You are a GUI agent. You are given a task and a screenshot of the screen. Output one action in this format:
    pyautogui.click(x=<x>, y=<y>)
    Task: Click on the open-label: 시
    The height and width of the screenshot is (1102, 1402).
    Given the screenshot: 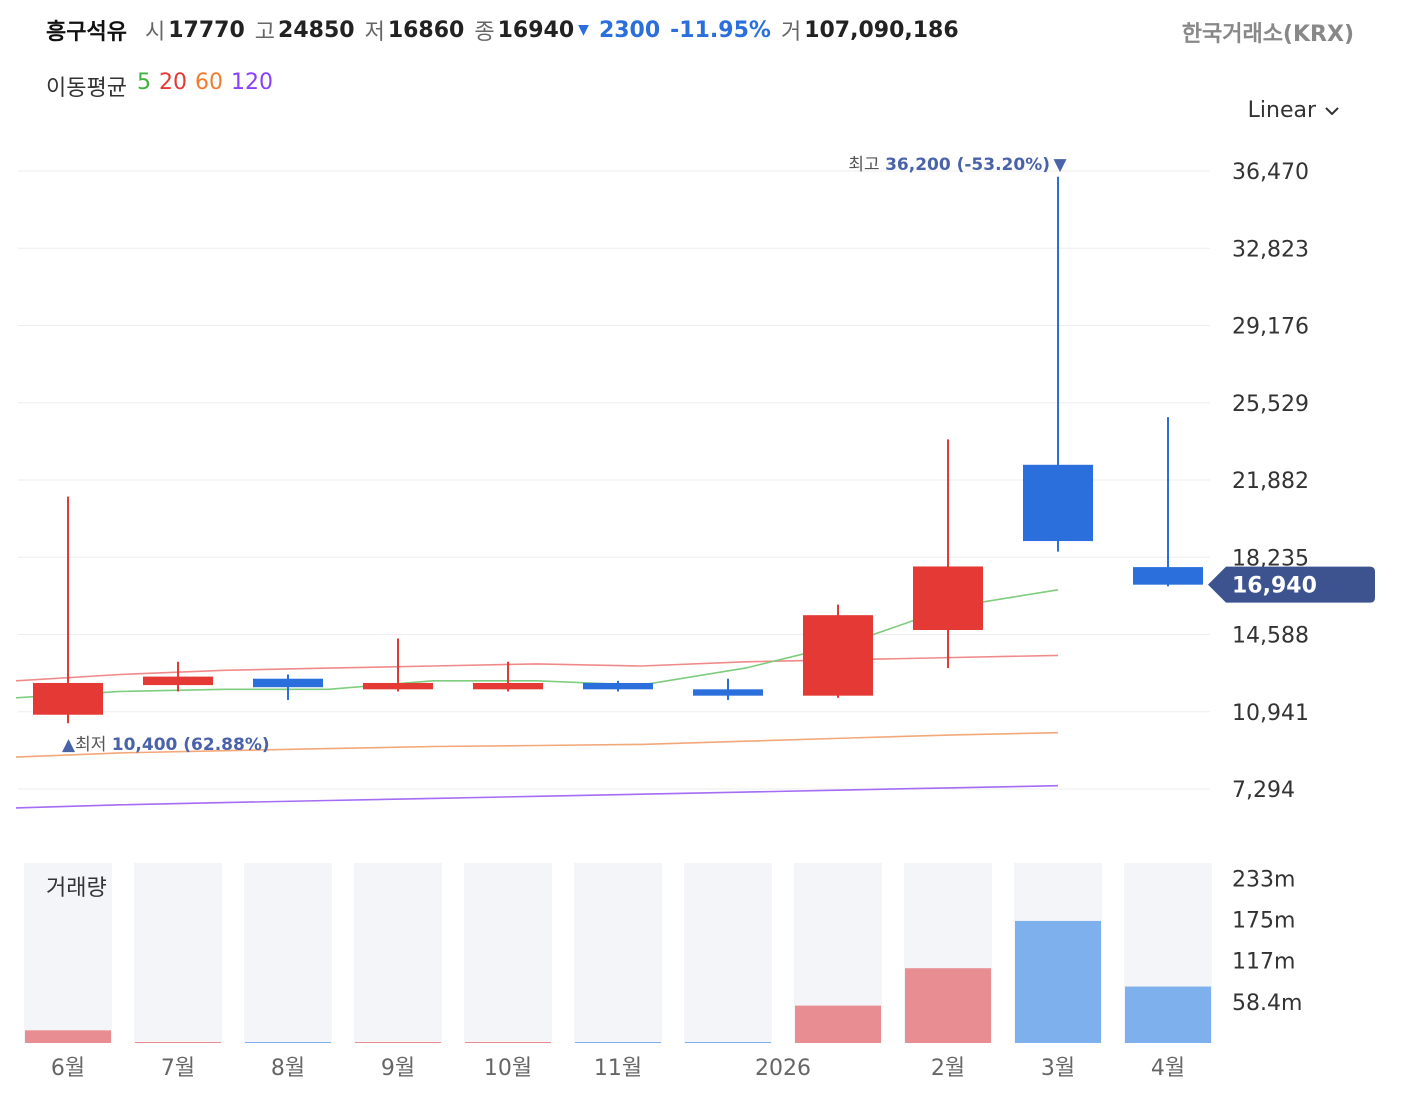 What is the action you would take?
    pyautogui.click(x=155, y=32)
    